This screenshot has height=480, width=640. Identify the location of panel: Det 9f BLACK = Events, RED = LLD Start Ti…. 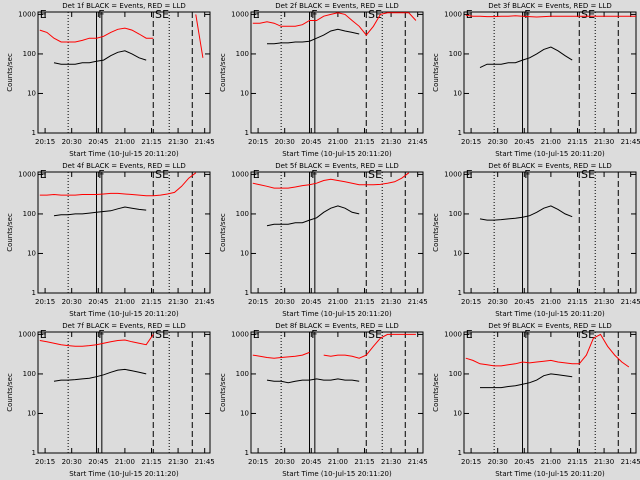
(536, 400).